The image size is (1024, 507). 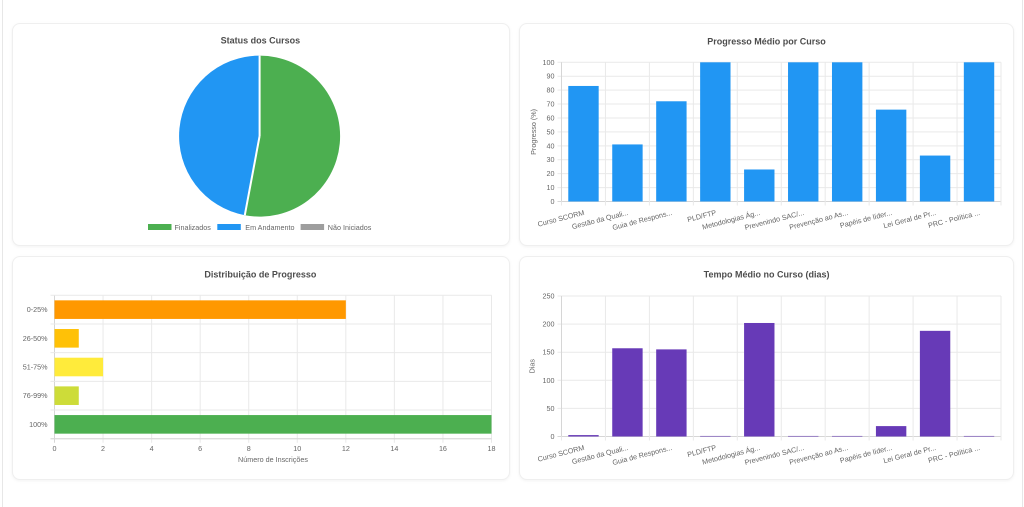 What do you see at coordinates (551, 90) in the screenshot?
I see `svg-text: 80` at bounding box center [551, 90].